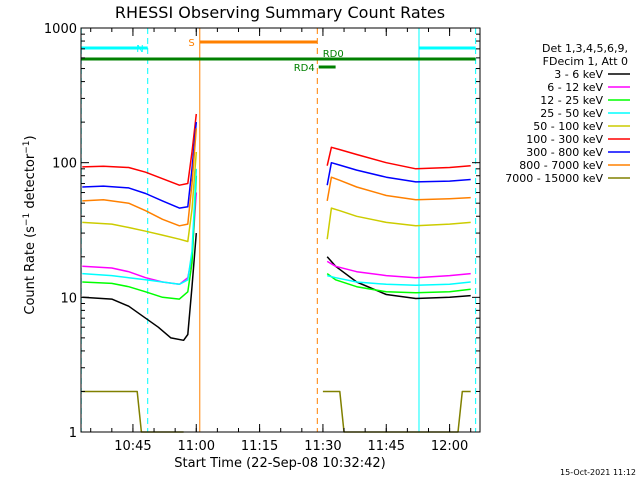 The image size is (640, 480). What do you see at coordinates (304, 68) in the screenshot?
I see `flag-label-rd4: RD4` at bounding box center [304, 68].